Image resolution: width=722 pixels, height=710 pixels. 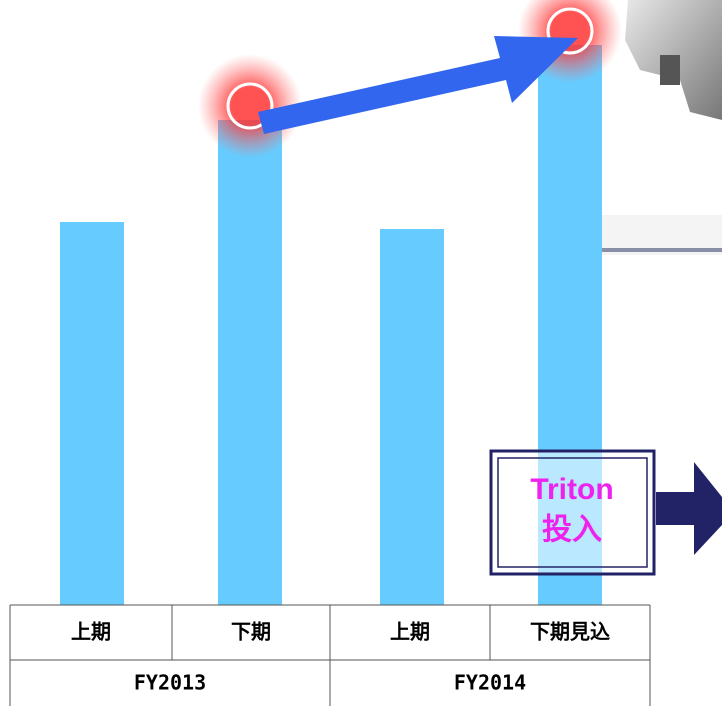 I want to click on group-label: FY2014, so click(x=490, y=683).